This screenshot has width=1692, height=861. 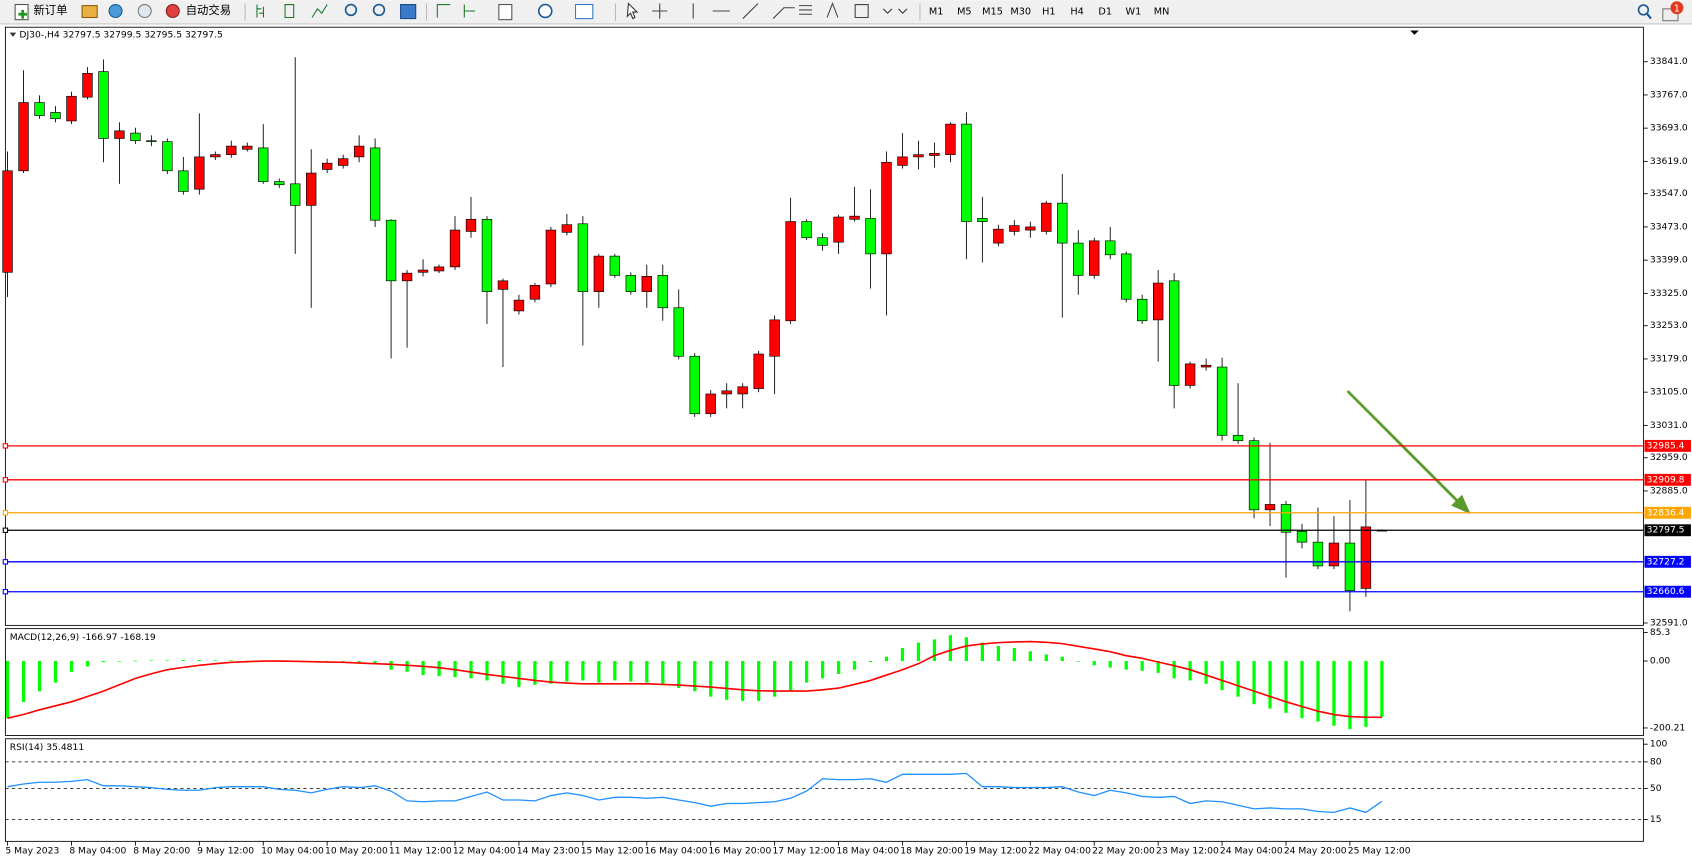 What do you see at coordinates (1408, 452) in the screenshot?
I see `arrow-annotation` at bounding box center [1408, 452].